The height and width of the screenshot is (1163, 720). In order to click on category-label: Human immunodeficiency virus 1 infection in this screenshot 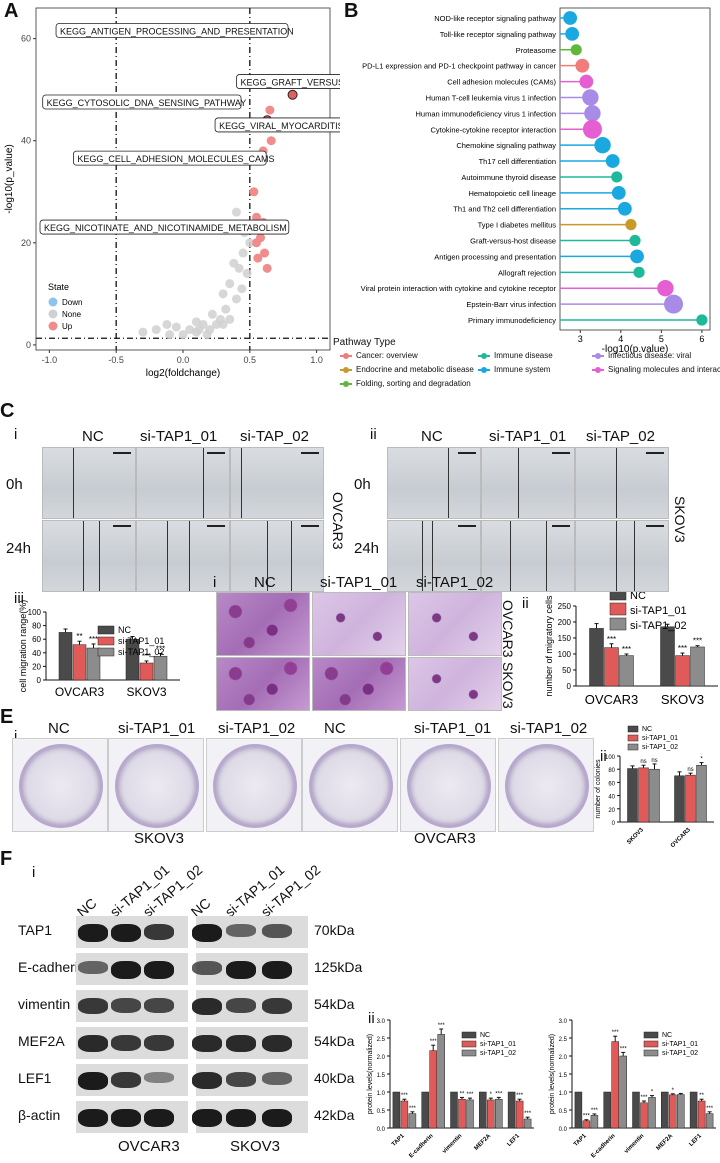, I will do `click(486, 113)`.